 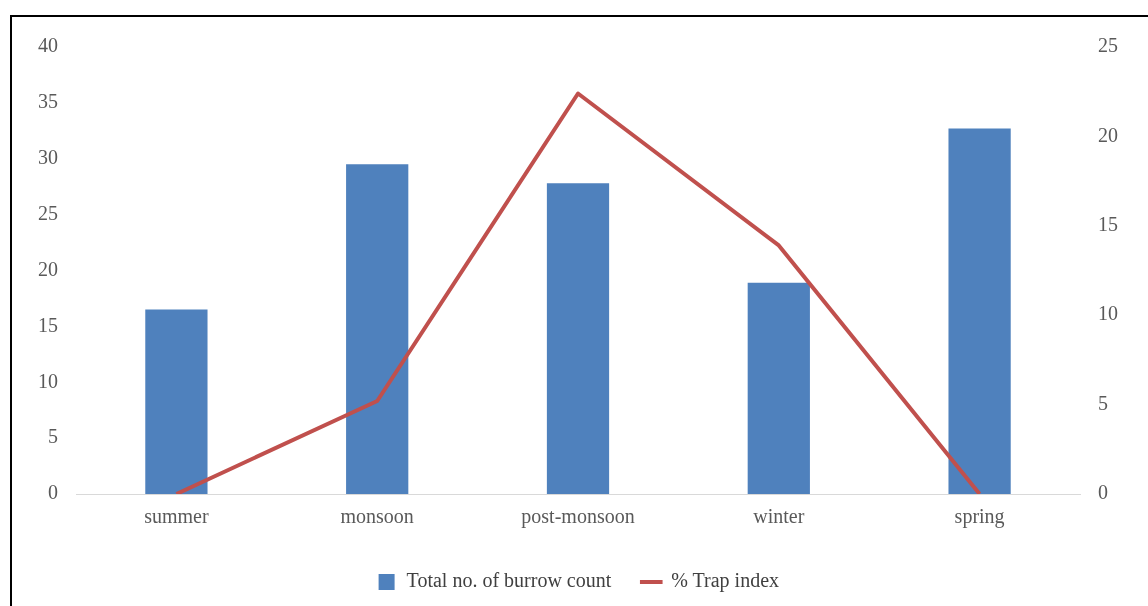 I want to click on x-tick-label: monsoon, so click(x=377, y=516).